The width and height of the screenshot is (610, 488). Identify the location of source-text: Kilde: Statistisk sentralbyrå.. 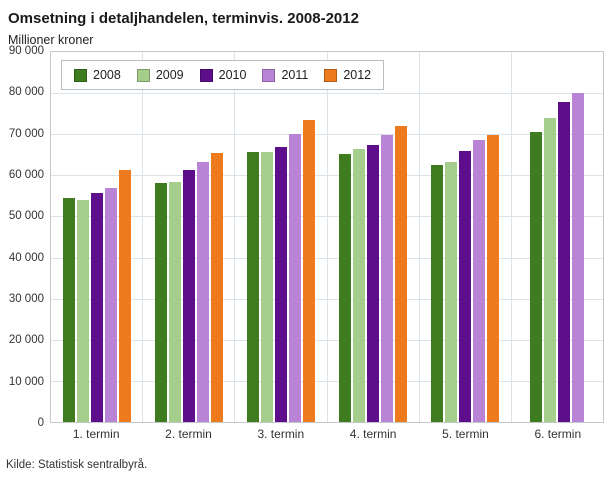
(77, 465).